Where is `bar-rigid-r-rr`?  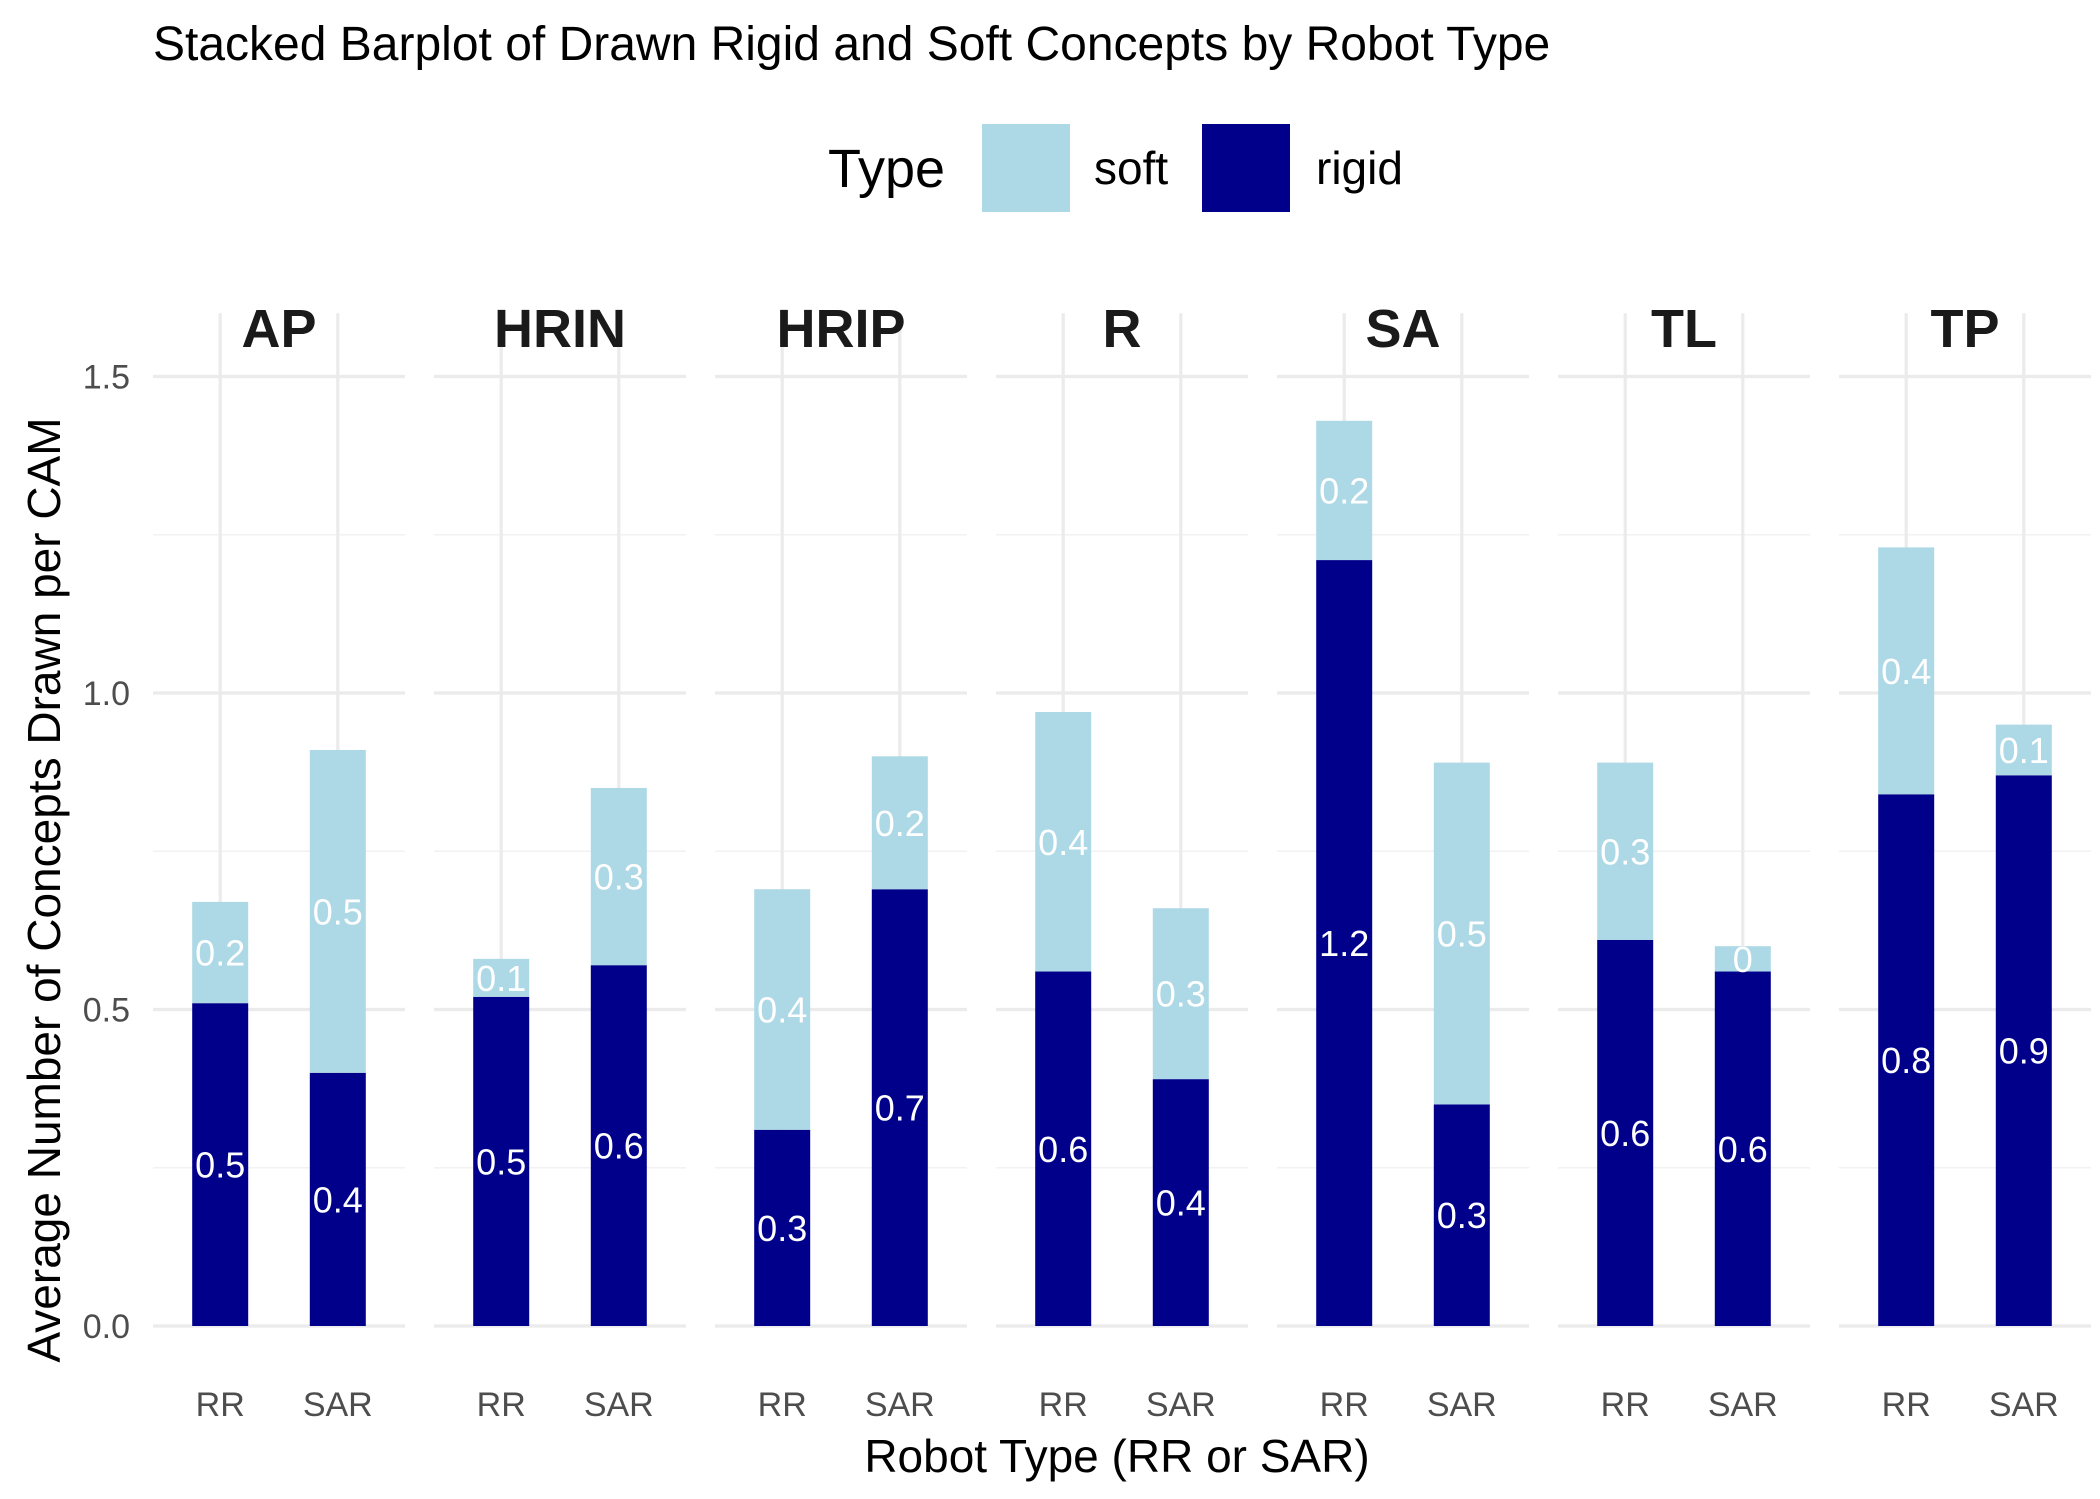
bar-rigid-r-rr is located at coordinates (1063, 1148).